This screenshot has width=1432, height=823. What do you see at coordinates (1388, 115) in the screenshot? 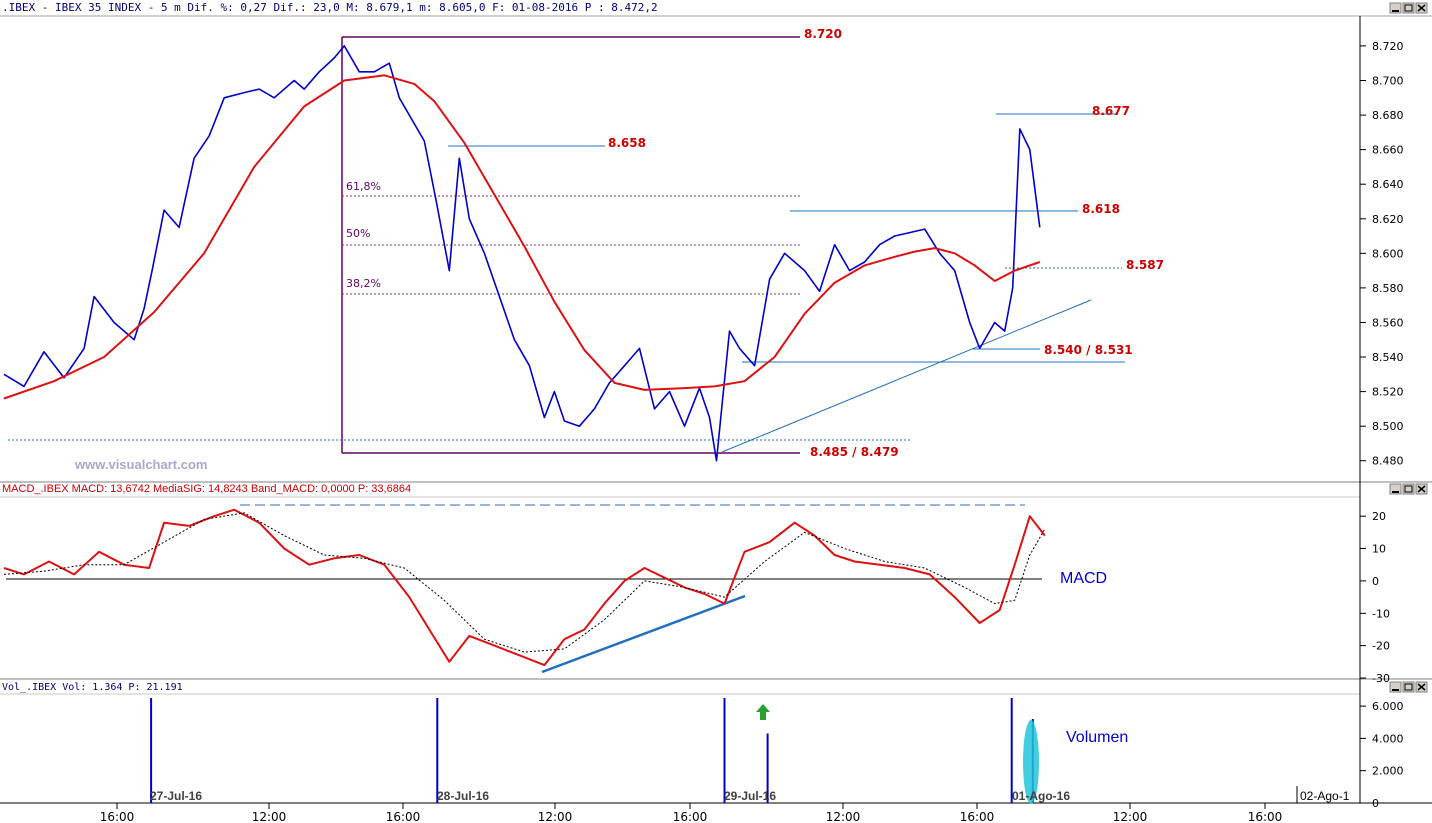
I see `y-tick-label: 8.680` at bounding box center [1388, 115].